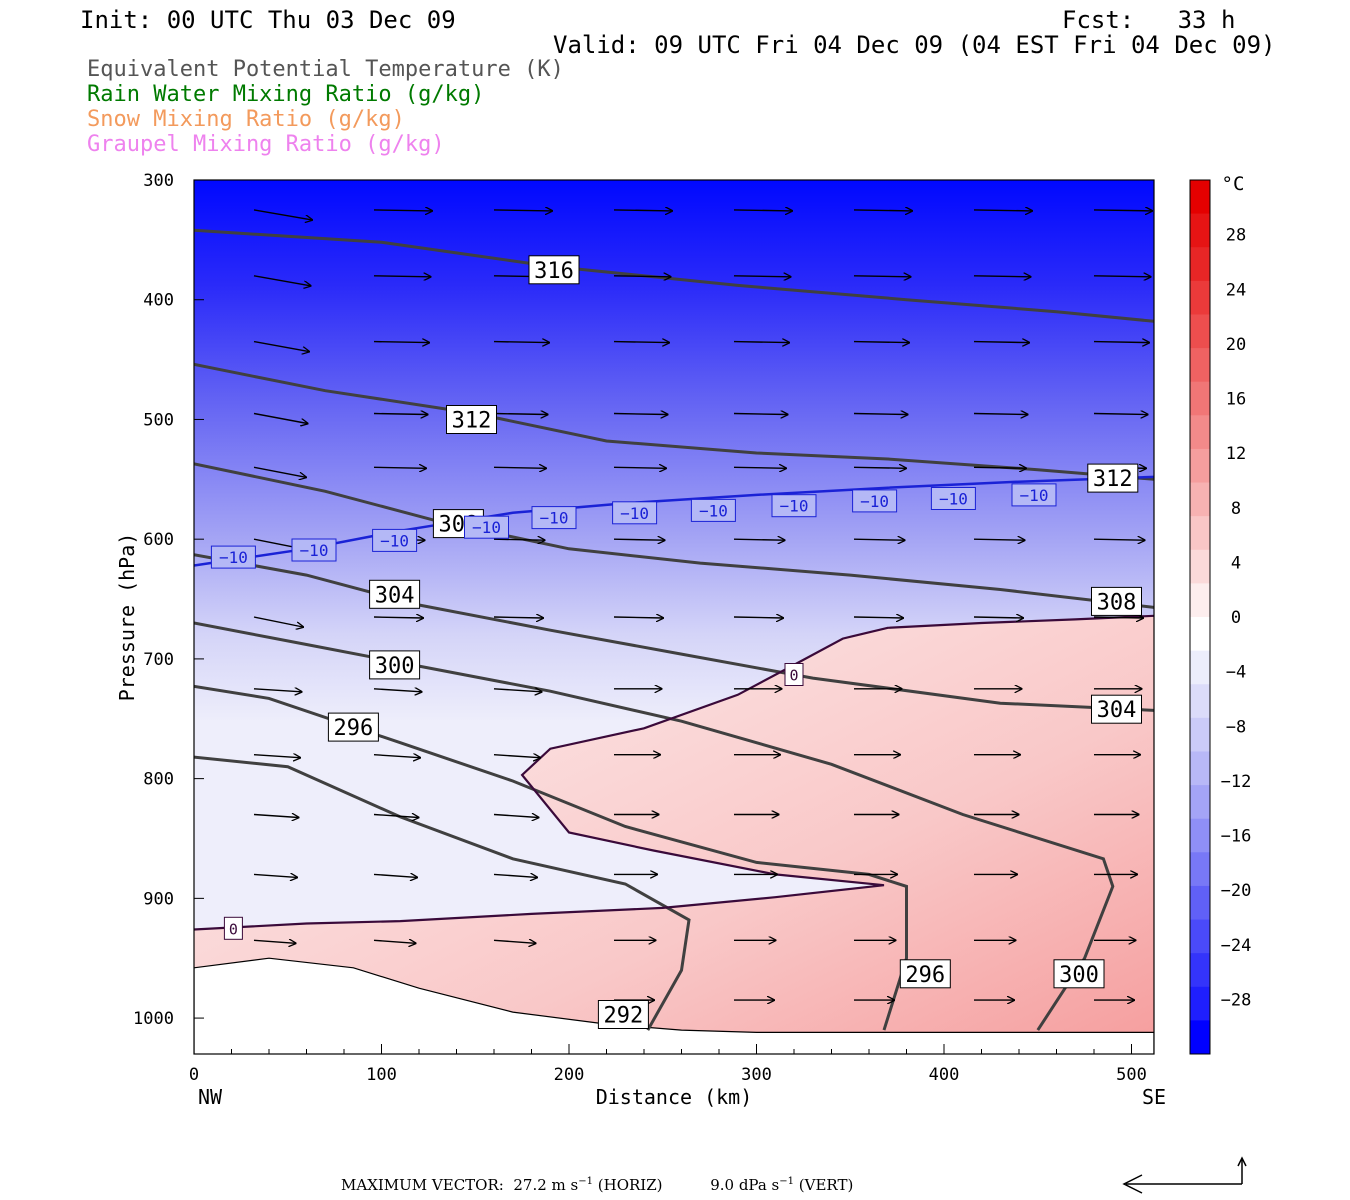 This screenshot has height=1200, width=1350. What do you see at coordinates (585, 1181) in the screenshot?
I see `horiz-exponent: −1` at bounding box center [585, 1181].